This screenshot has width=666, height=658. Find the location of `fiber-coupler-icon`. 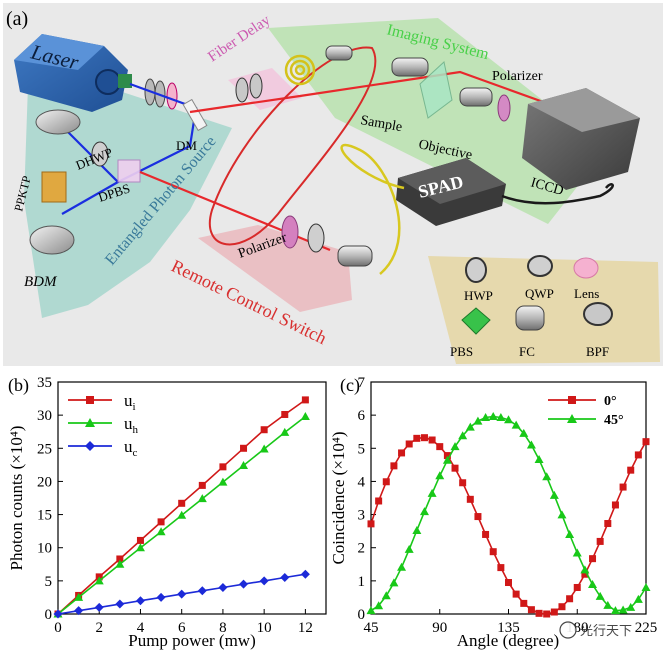

fiber-coupler-icon is located at coordinates (355, 256).